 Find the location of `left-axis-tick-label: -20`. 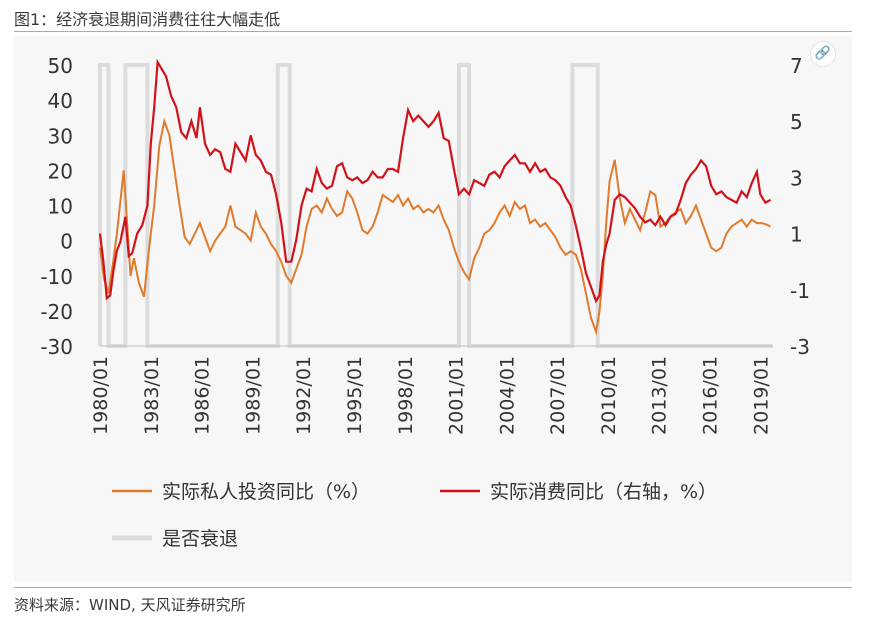

left-axis-tick-label: -20 is located at coordinates (56, 312).